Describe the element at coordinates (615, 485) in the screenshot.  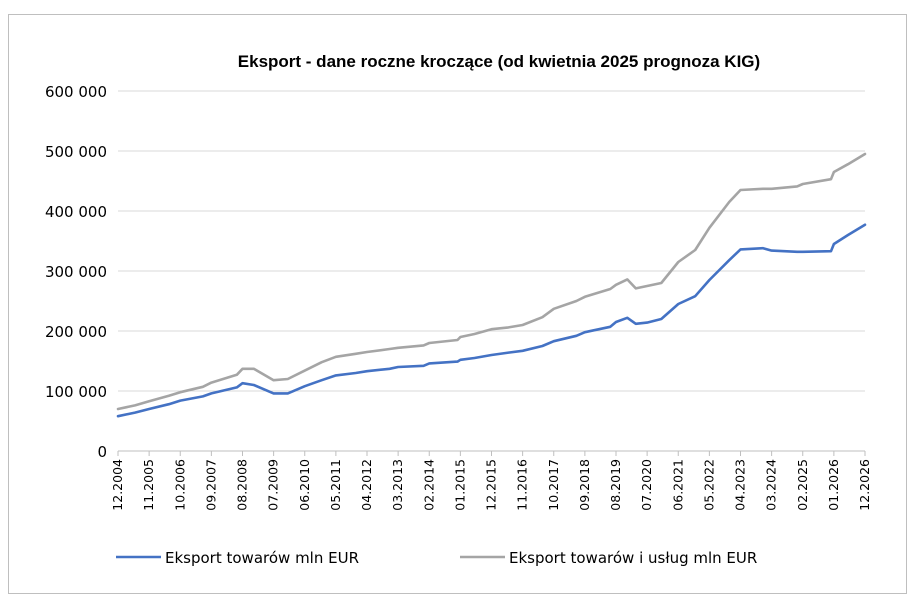
I see `x-tick-label: 08.2019` at that location.